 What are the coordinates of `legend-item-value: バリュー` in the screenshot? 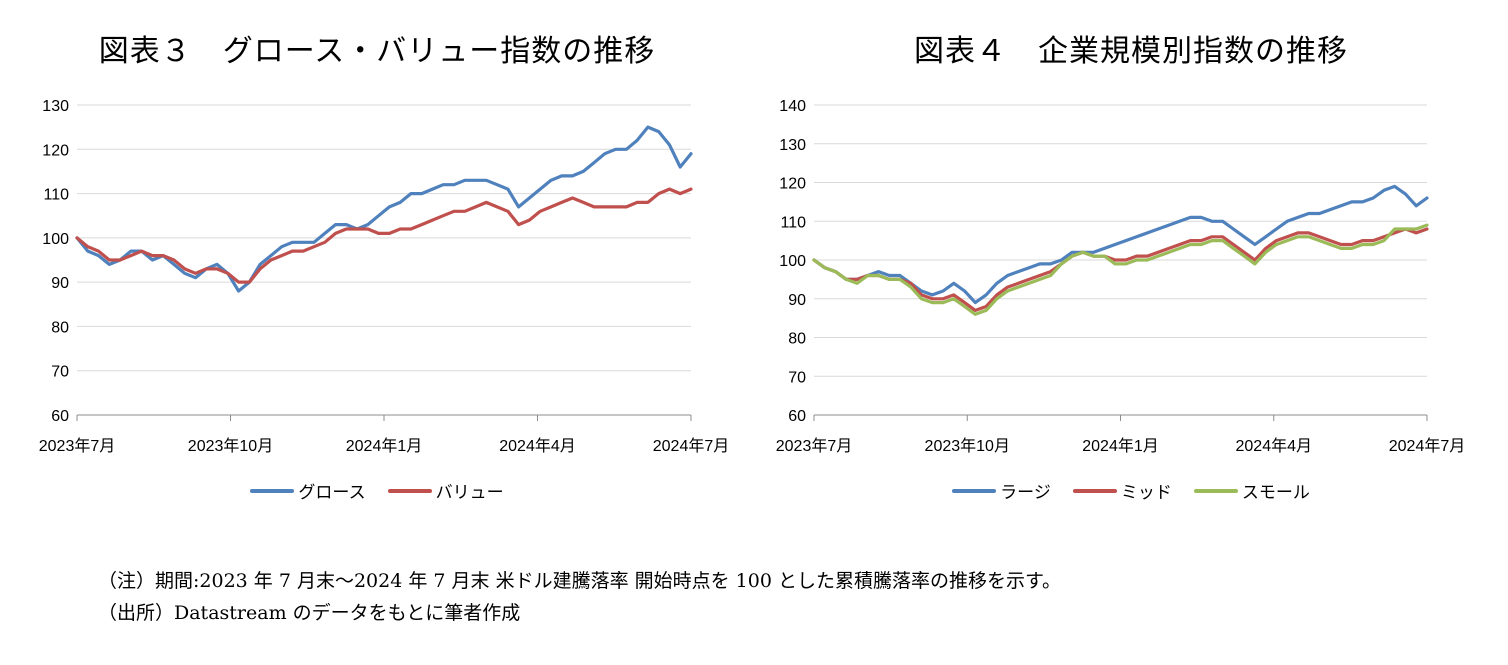 It's located at (445, 490).